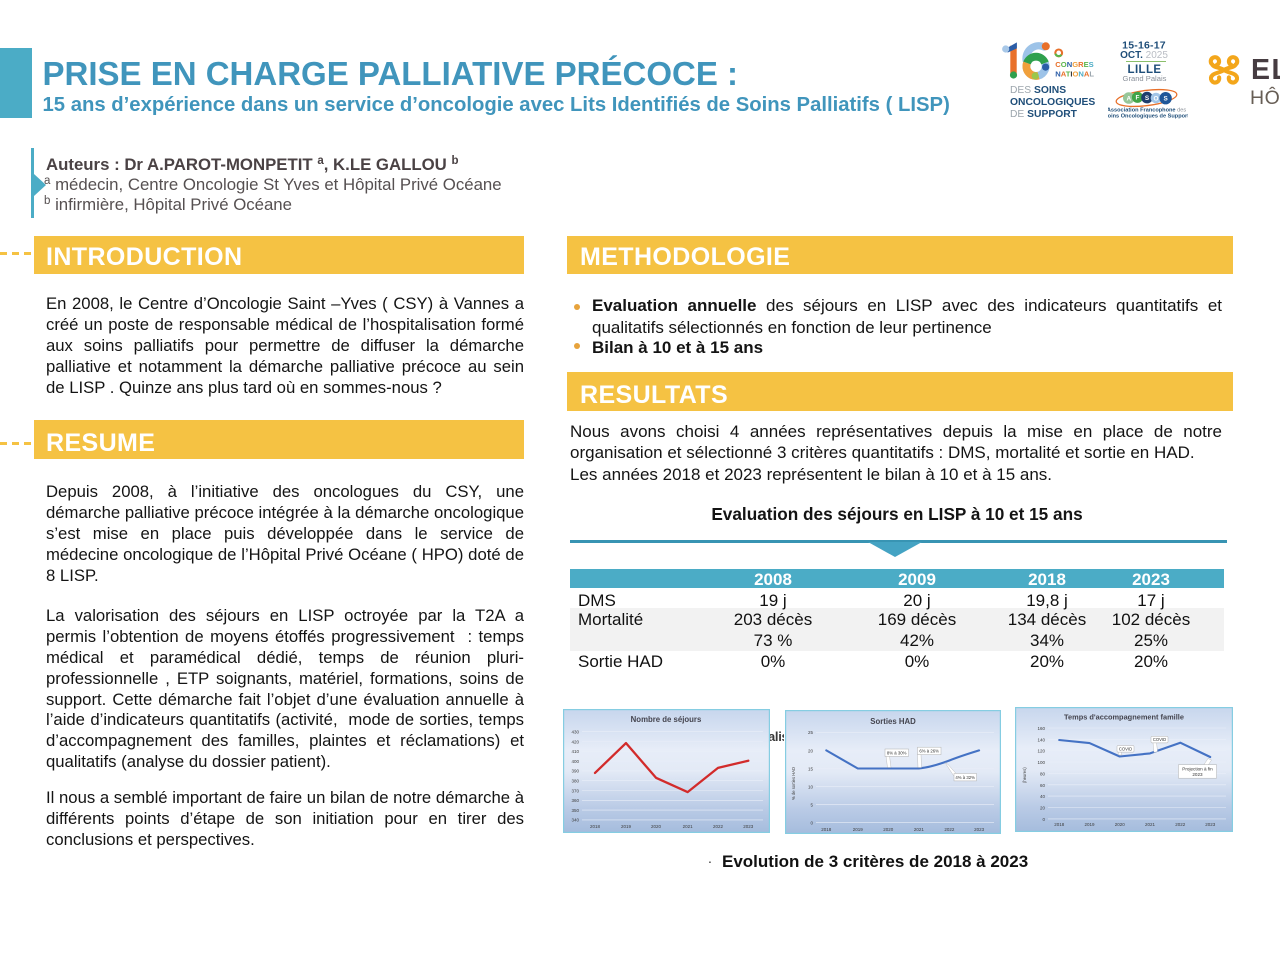 The width and height of the screenshot is (1280, 960). What do you see at coordinates (1138, 98) in the screenshot?
I see `svg-text: F` at bounding box center [1138, 98].